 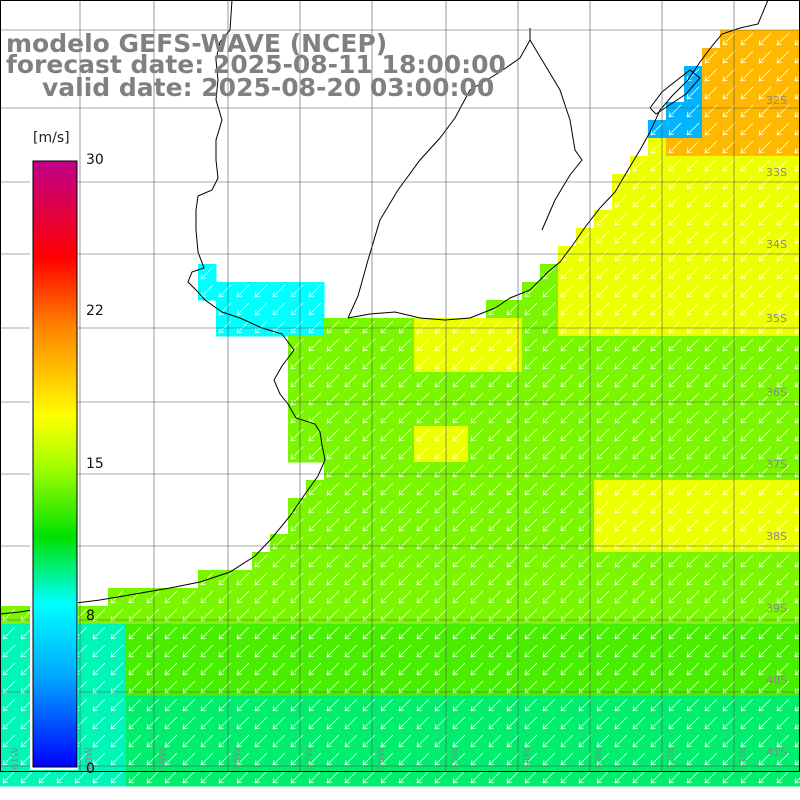 What do you see at coordinates (90, 769) in the screenshot?
I see `colorbar-tick-label: 0` at bounding box center [90, 769].